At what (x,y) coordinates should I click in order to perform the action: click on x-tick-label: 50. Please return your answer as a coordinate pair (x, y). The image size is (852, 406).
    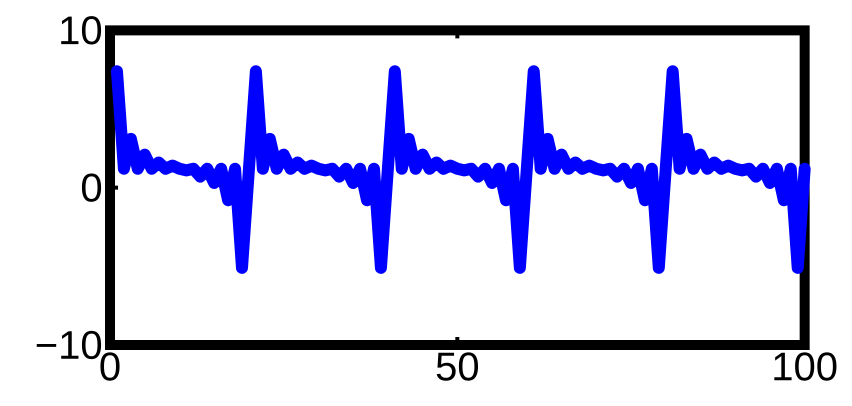
    Looking at the image, I should click on (457, 366).